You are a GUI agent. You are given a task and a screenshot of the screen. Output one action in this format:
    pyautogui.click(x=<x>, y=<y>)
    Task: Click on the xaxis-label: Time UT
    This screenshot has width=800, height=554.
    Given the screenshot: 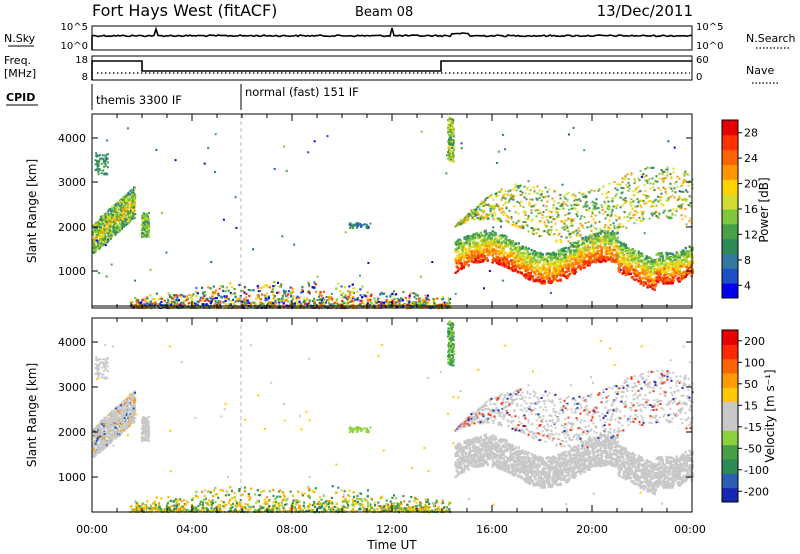 What is the action you would take?
    pyautogui.click(x=391, y=545)
    